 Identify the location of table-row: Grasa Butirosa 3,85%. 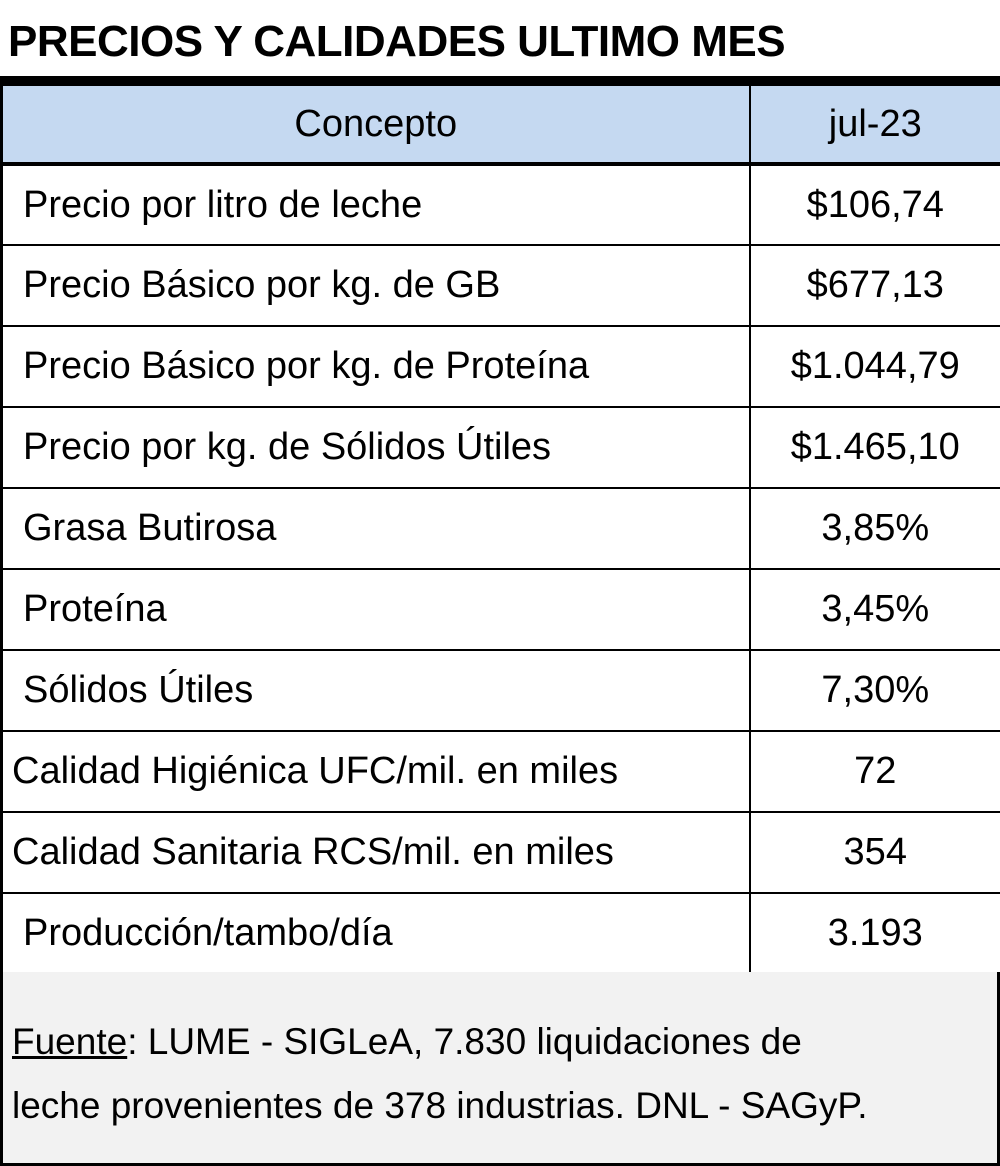
(500, 528).